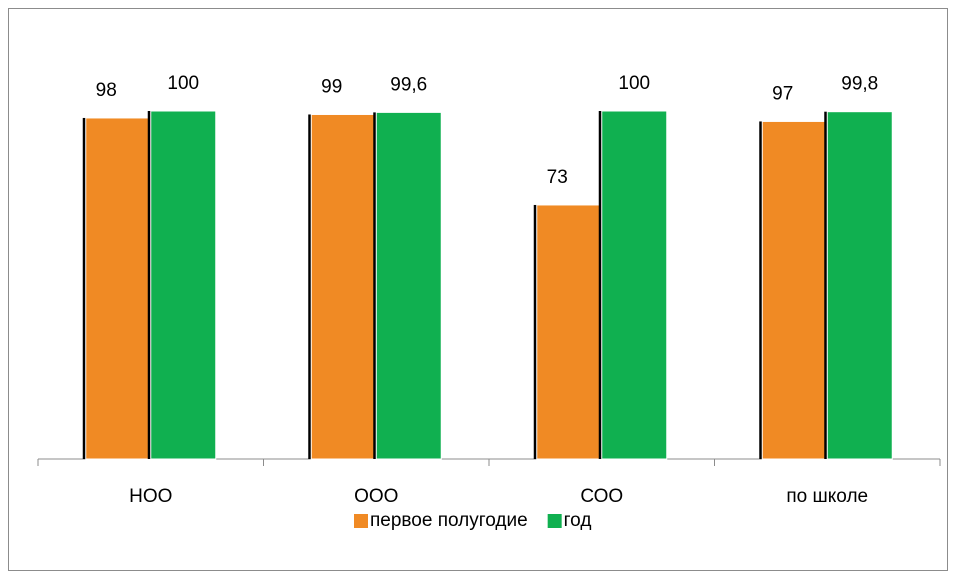 The image size is (956, 579). What do you see at coordinates (449, 520) in the screenshot?
I see `legend-label: первое полугодие` at bounding box center [449, 520].